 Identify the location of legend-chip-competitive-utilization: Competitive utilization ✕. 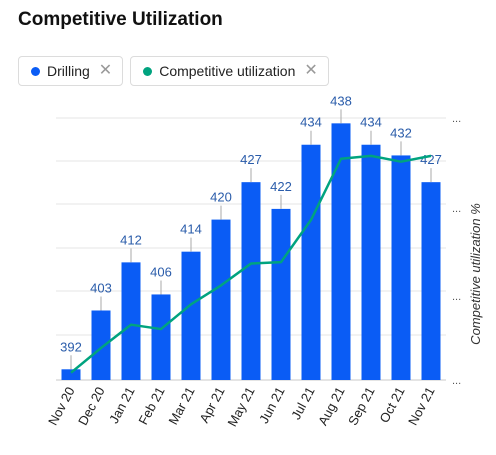
(229, 71).